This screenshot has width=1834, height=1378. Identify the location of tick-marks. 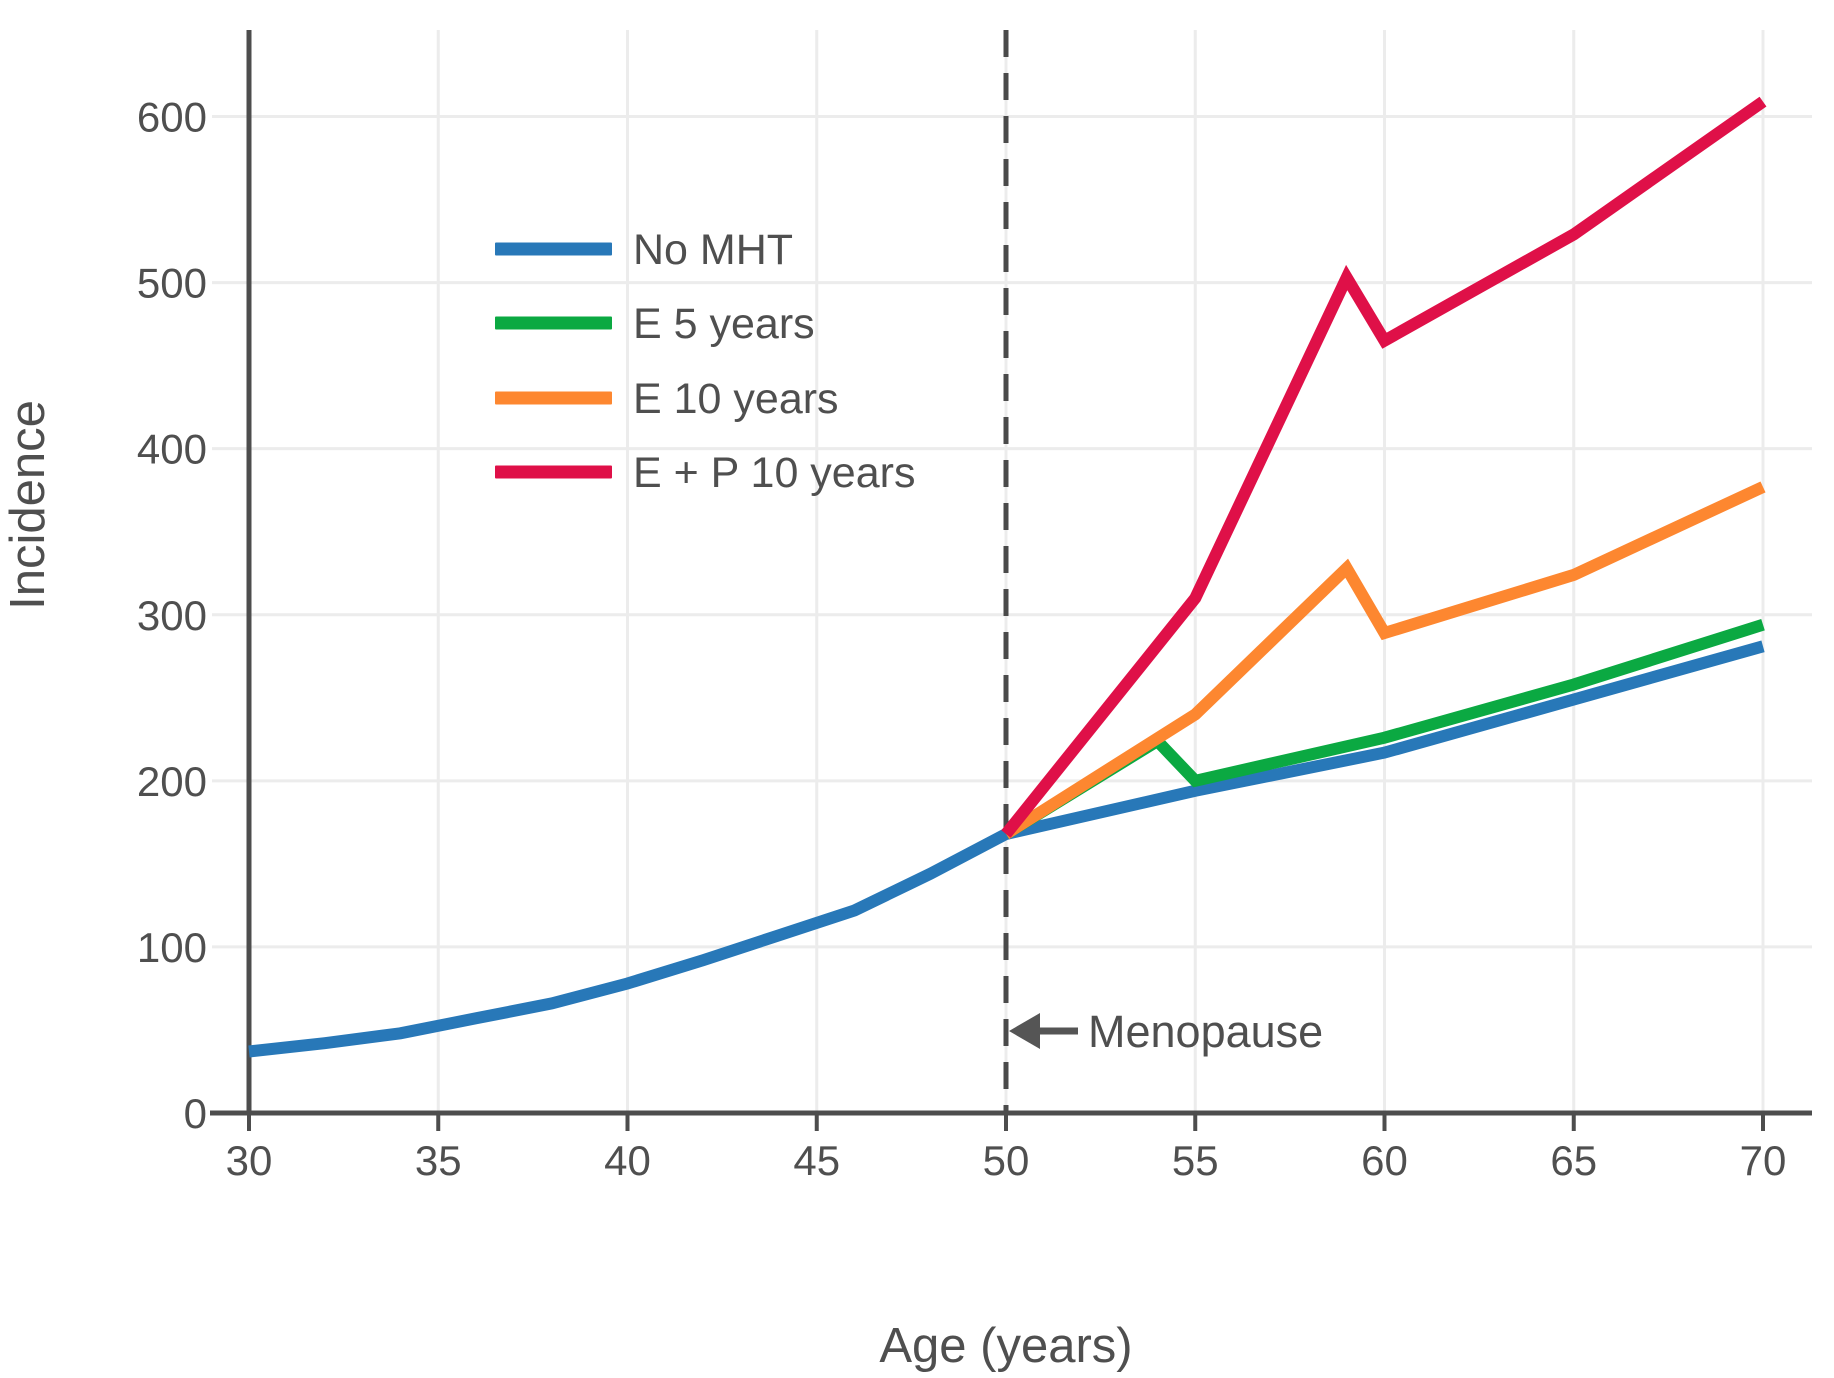
(1006, 1122).